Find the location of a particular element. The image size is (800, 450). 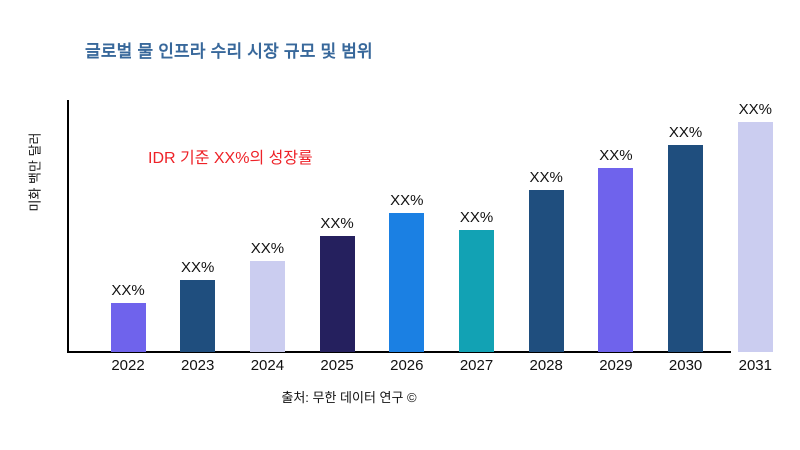

bar-2026 is located at coordinates (407, 282).